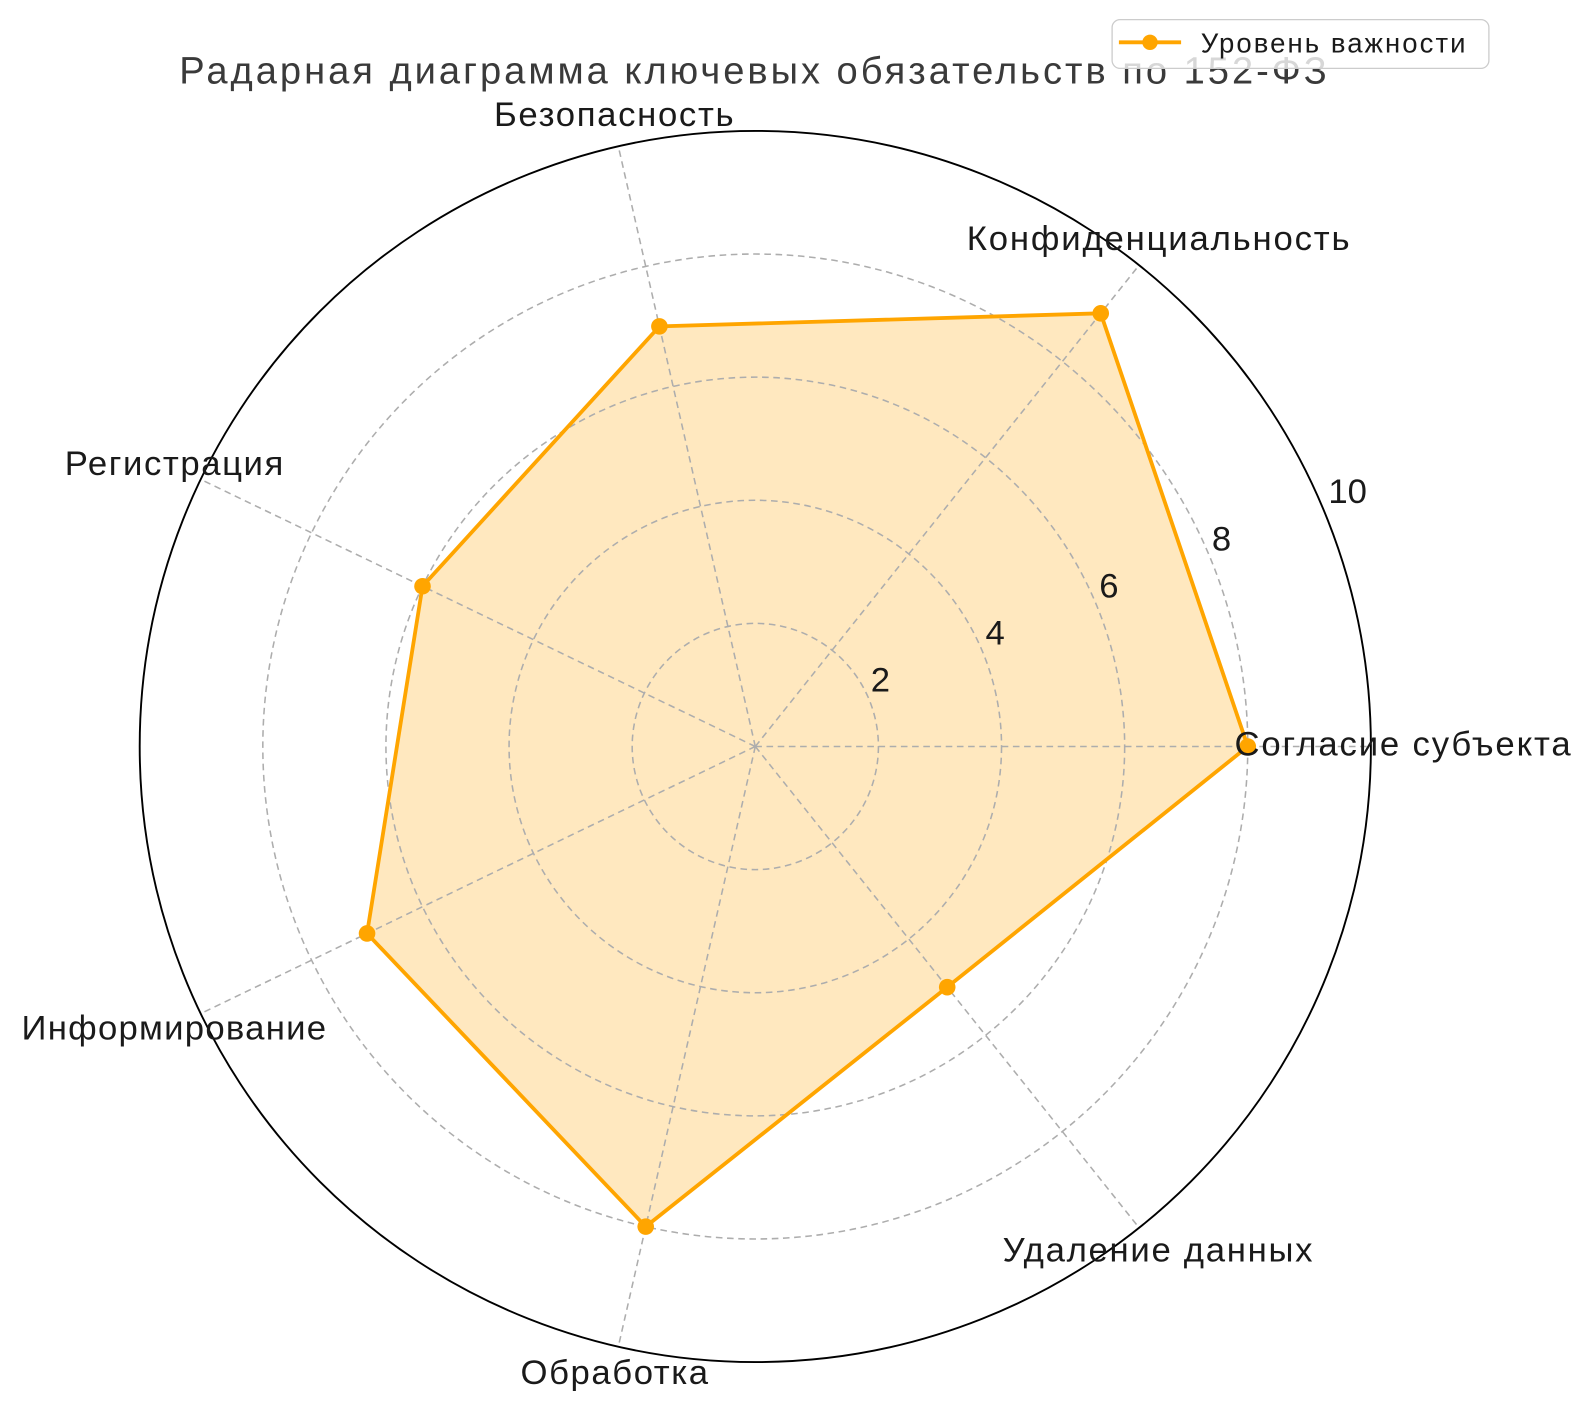  I want to click on svg-text: Конфиденциальность, so click(1159, 239).